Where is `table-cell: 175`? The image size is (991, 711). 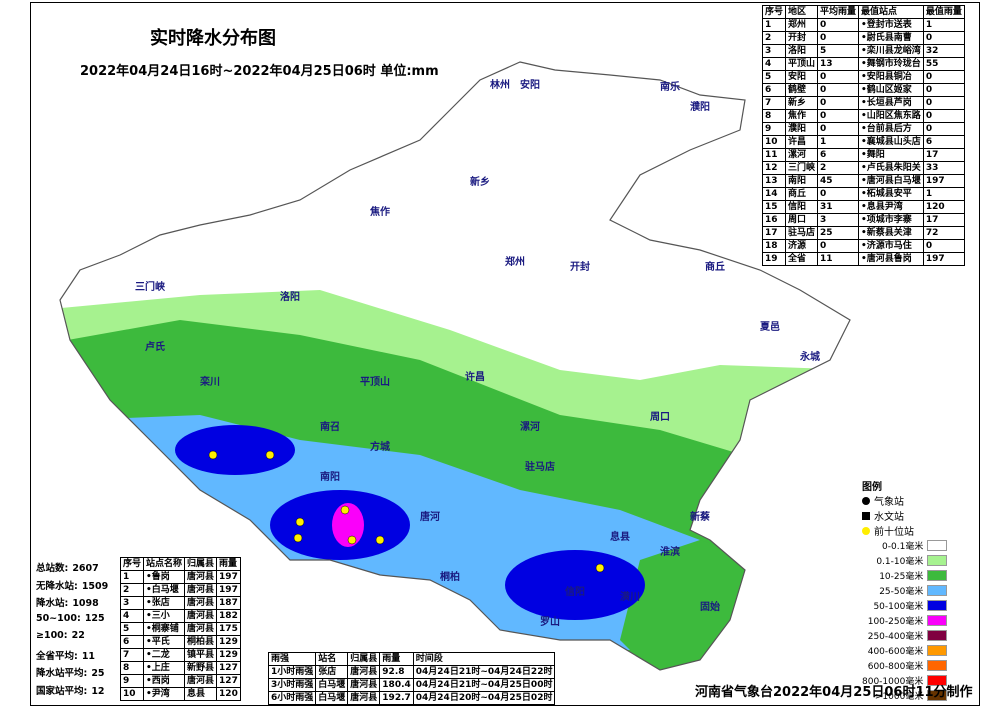
table-cell: 175 is located at coordinates (228, 629).